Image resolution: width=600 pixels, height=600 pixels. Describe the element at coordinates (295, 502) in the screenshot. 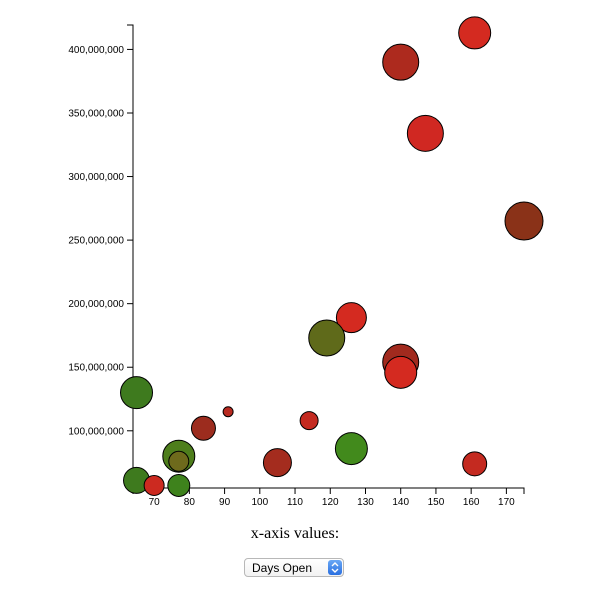

I see `x-tick-label: 110` at that location.